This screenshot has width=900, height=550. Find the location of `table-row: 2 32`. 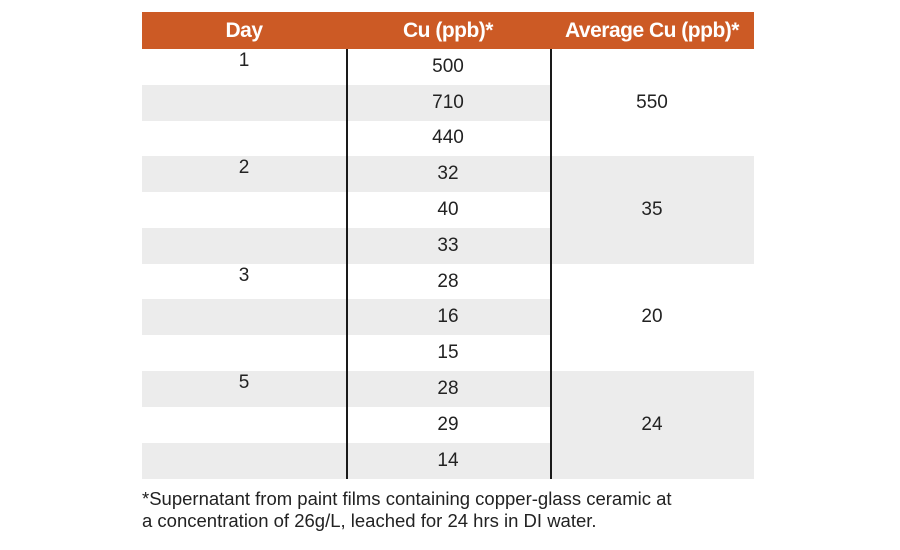

table-row: 2 32 is located at coordinates (448, 174).